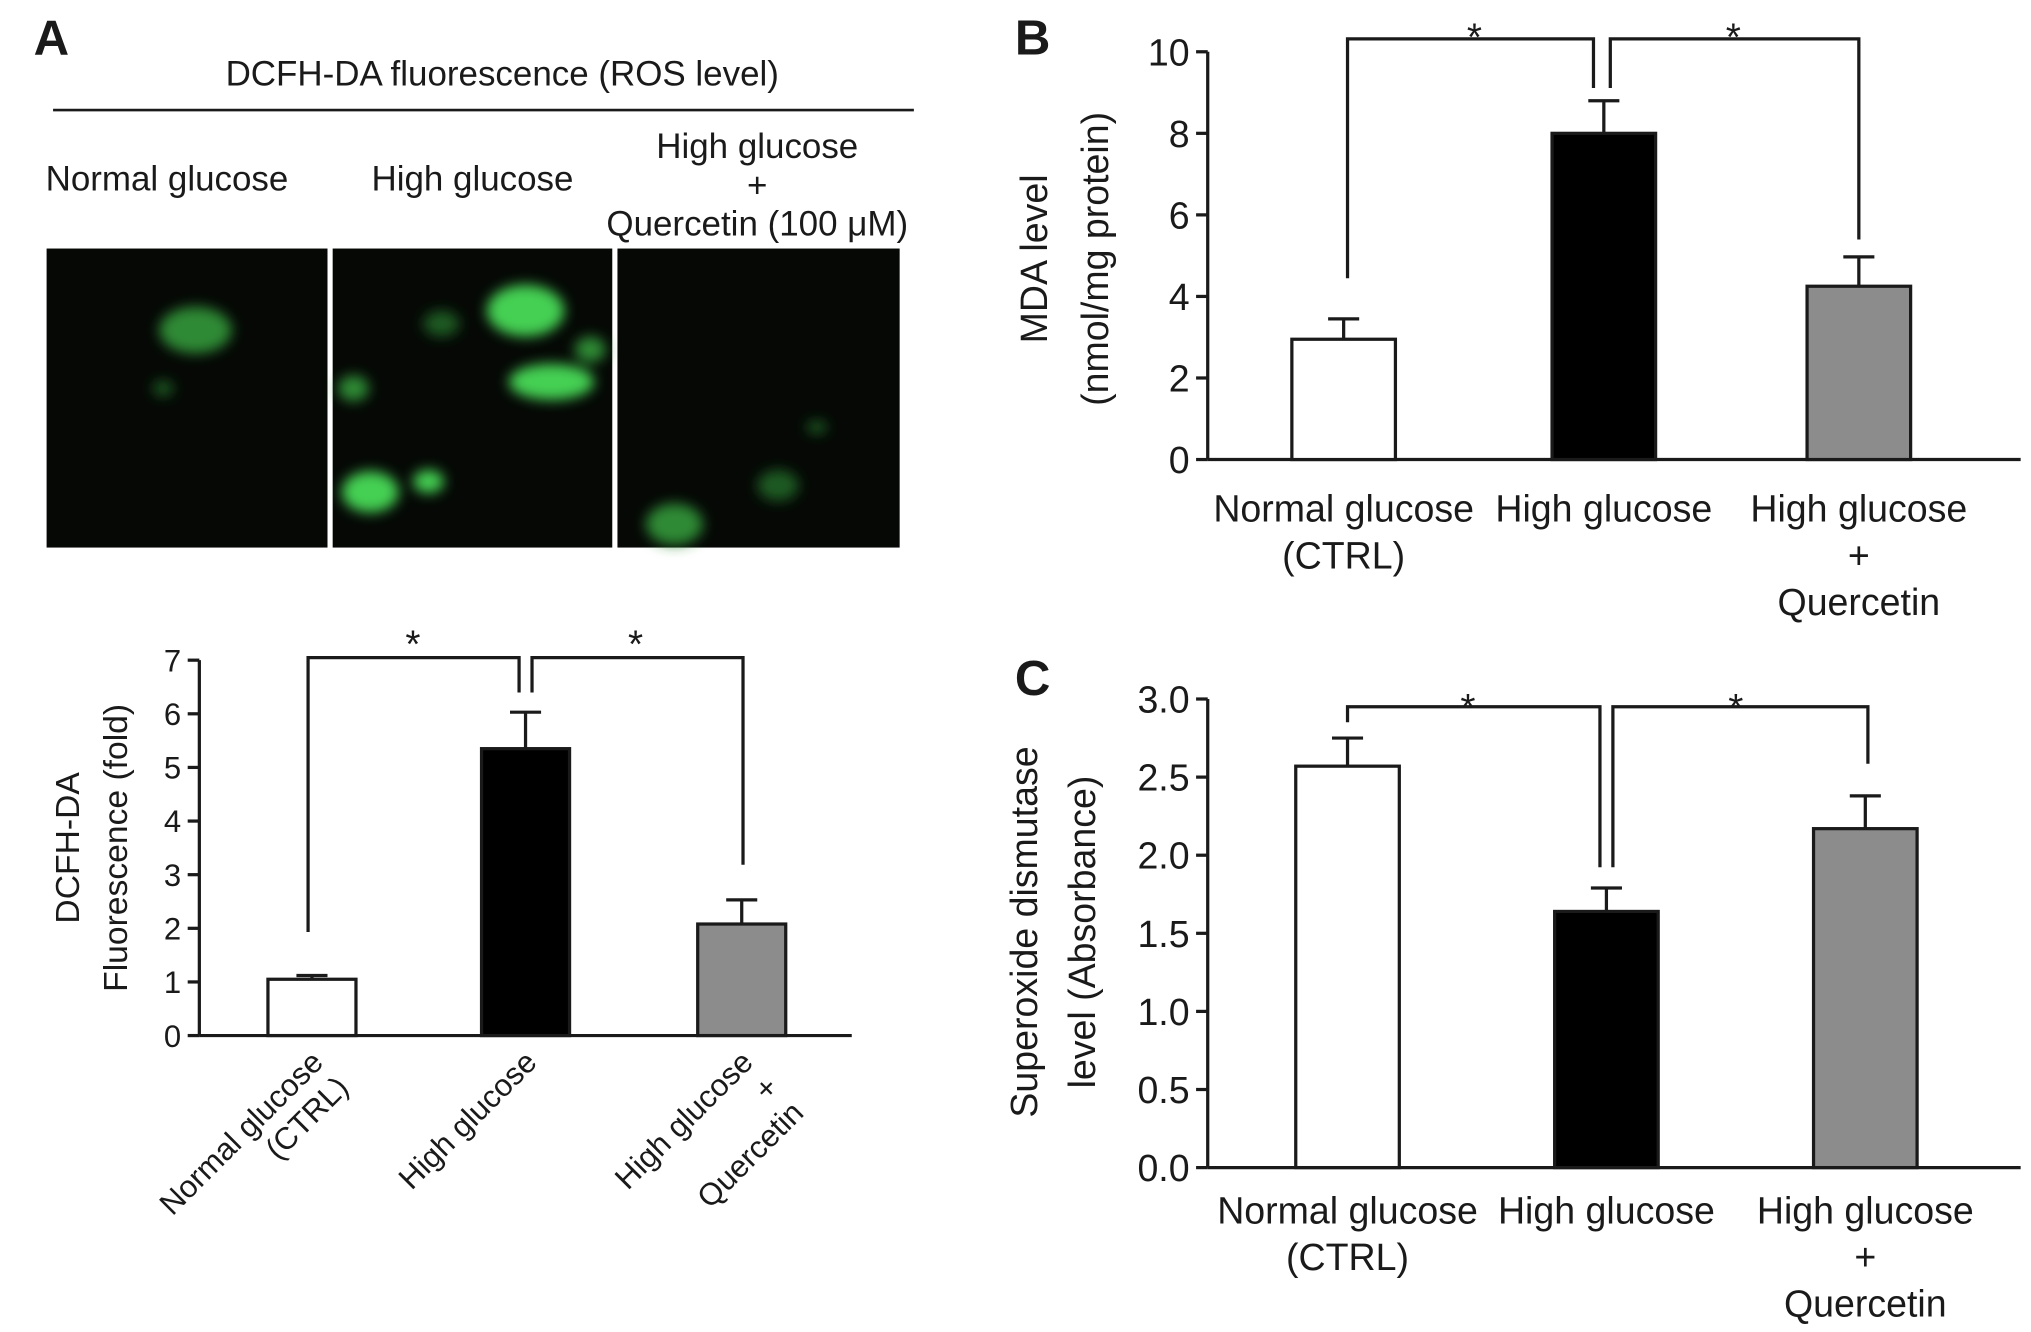 Image resolution: width=2031 pixels, height=1332 pixels. Describe the element at coordinates (1163, 856) in the screenshot. I see `y-tick-label: 2.0` at that location.